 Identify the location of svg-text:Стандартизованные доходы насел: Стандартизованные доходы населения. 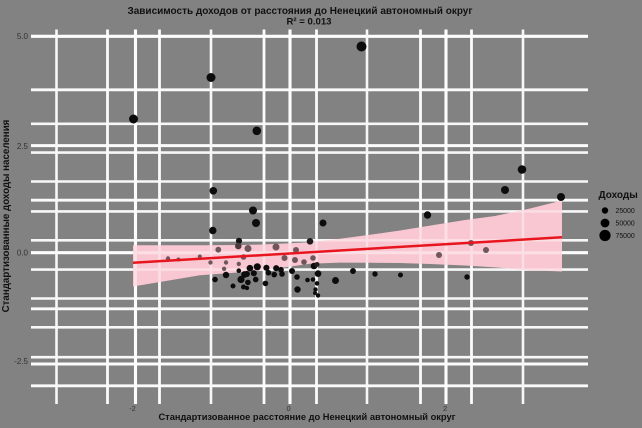
(6, 215).